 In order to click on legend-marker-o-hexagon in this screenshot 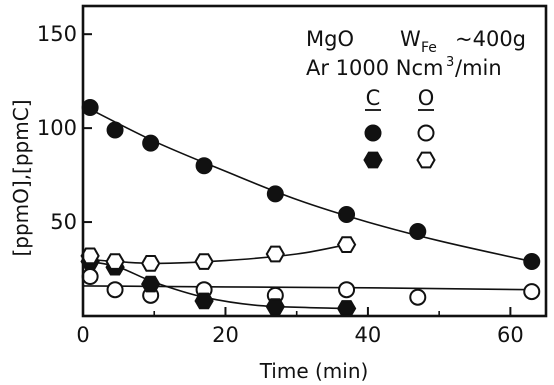, I will do `click(426, 160)`.